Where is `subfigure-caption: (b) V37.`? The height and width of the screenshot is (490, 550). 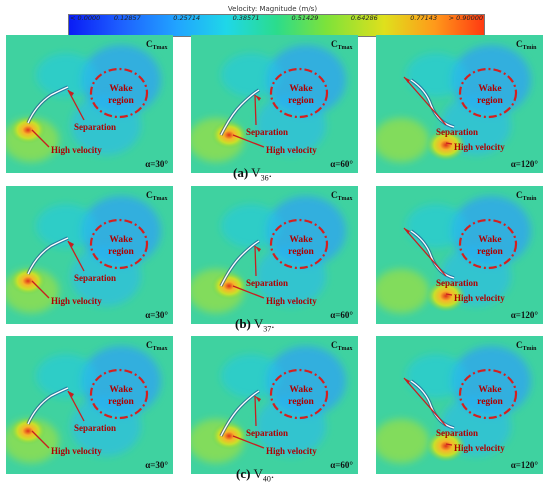 subfigure-caption: (b) V37. is located at coordinates (255, 325).